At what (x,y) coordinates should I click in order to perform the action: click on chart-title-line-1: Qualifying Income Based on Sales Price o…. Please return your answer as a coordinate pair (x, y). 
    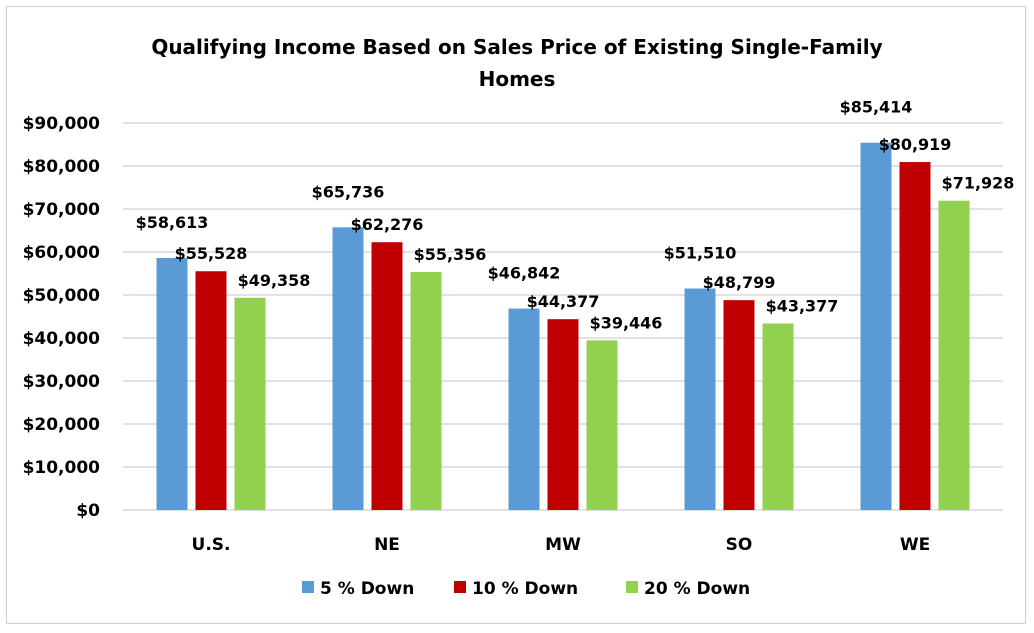
    Looking at the image, I should click on (516, 47).